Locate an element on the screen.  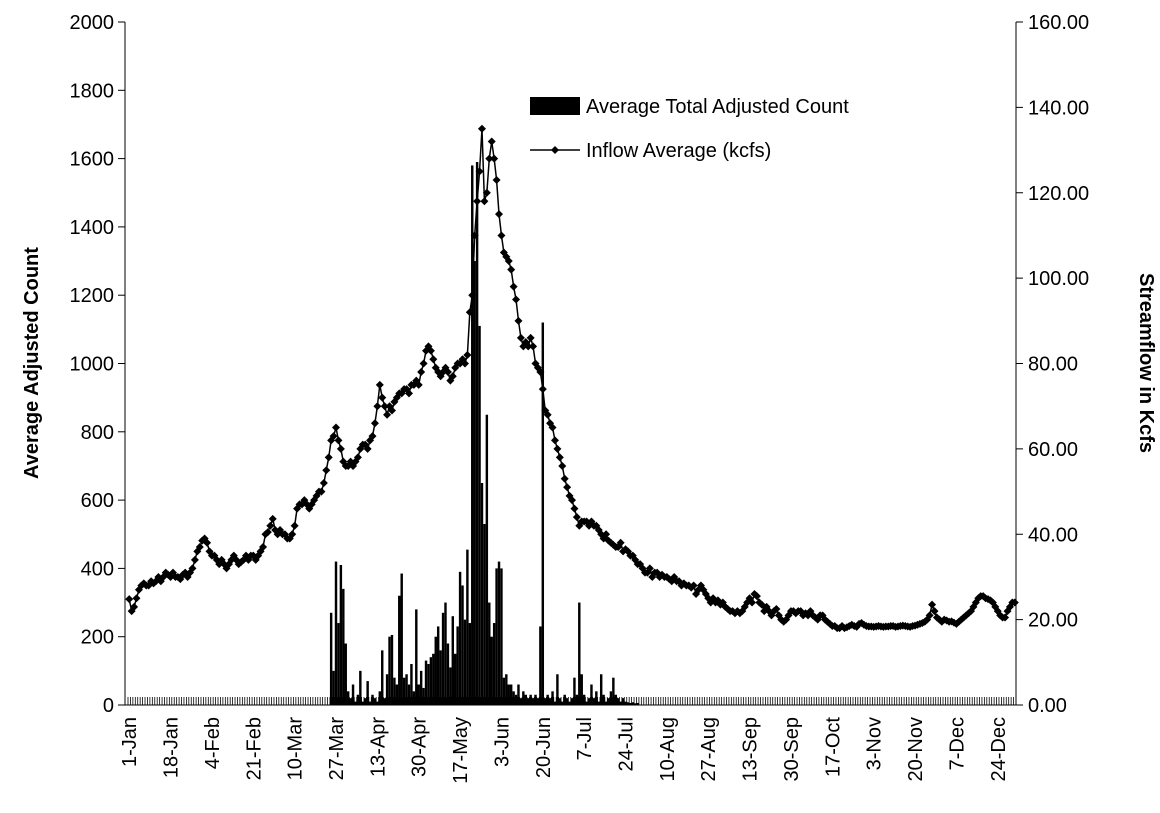
x-tick-label: 10-Aug is located at coordinates (668, 749).